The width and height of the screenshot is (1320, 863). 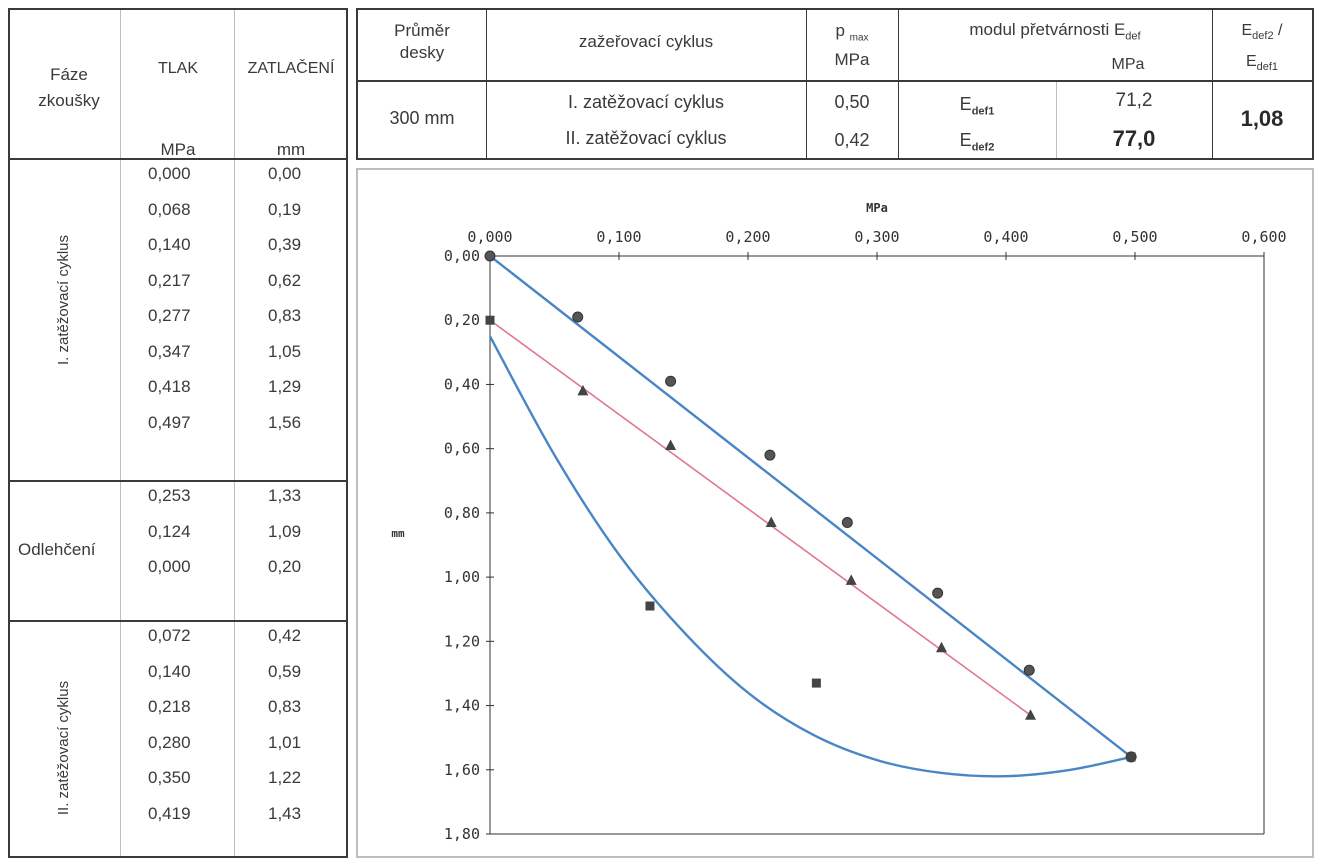 I want to click on header-divider, so click(x=835, y=81).